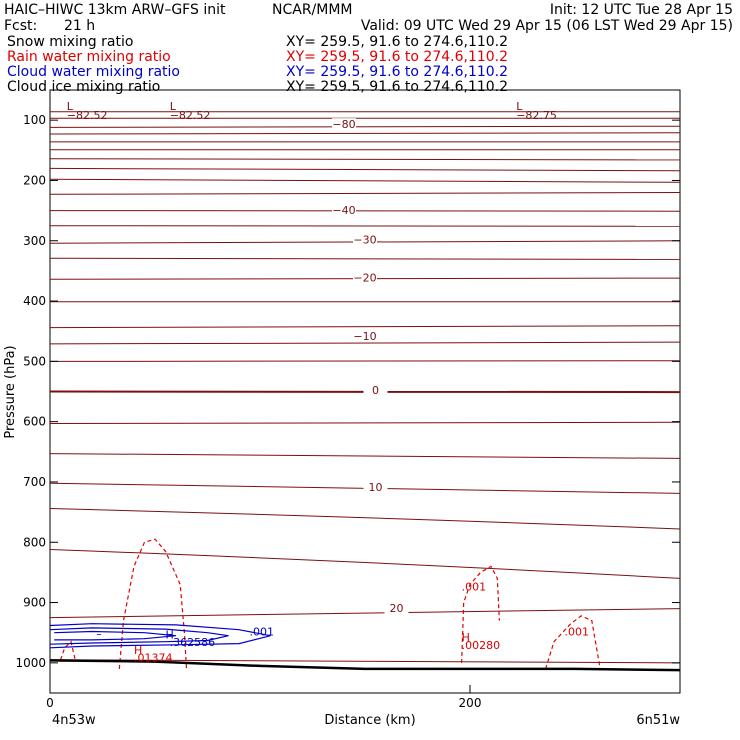  Describe the element at coordinates (34, 241) in the screenshot. I see `y-tick-label: 300` at that location.